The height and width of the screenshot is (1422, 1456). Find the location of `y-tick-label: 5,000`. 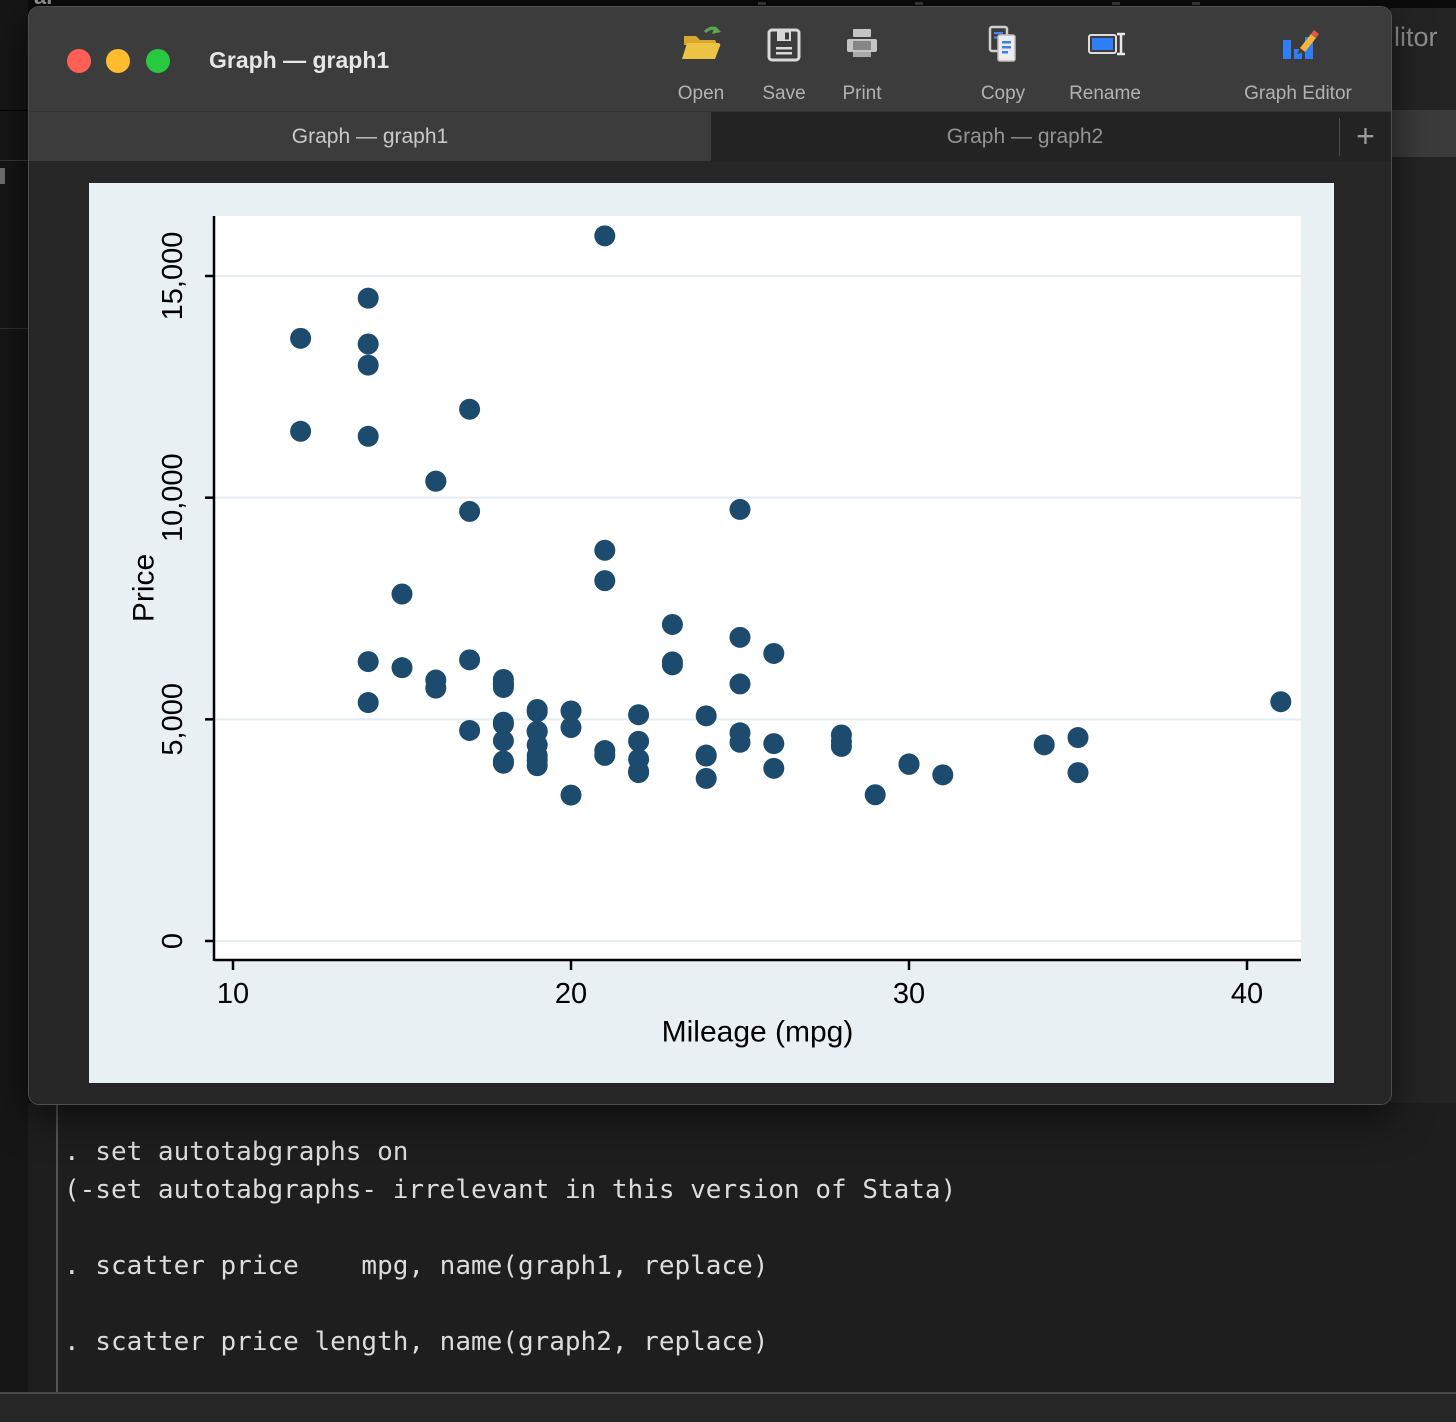

y-tick-label: 5,000 is located at coordinates (173, 719).